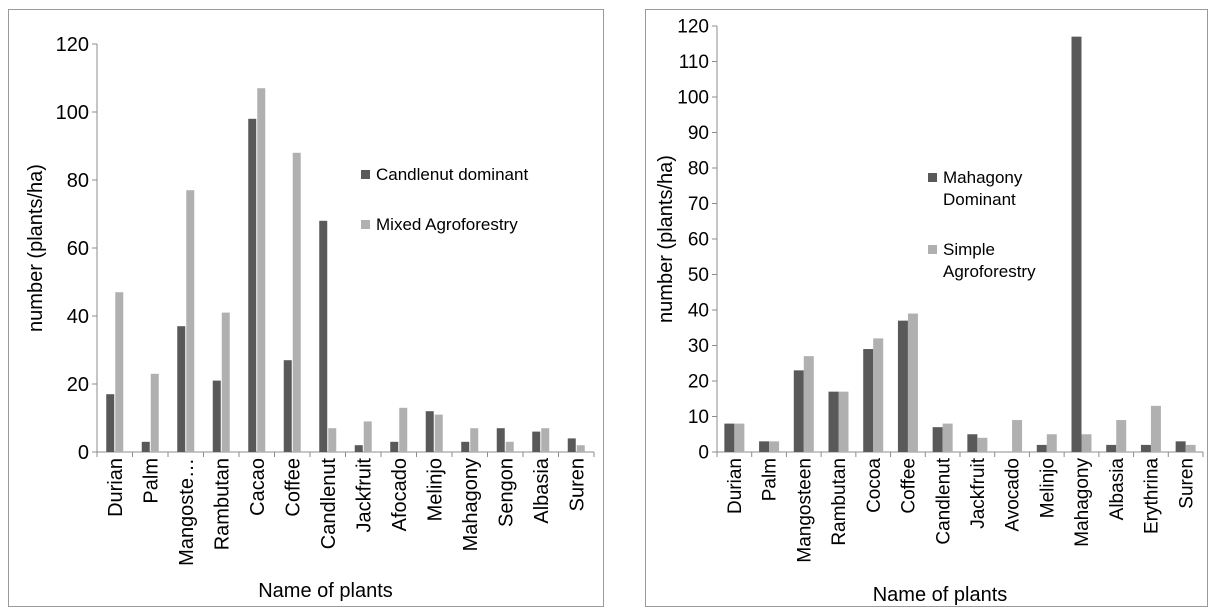  What do you see at coordinates (979, 199) in the screenshot?
I see `legend-label-0: Dominant` at bounding box center [979, 199].